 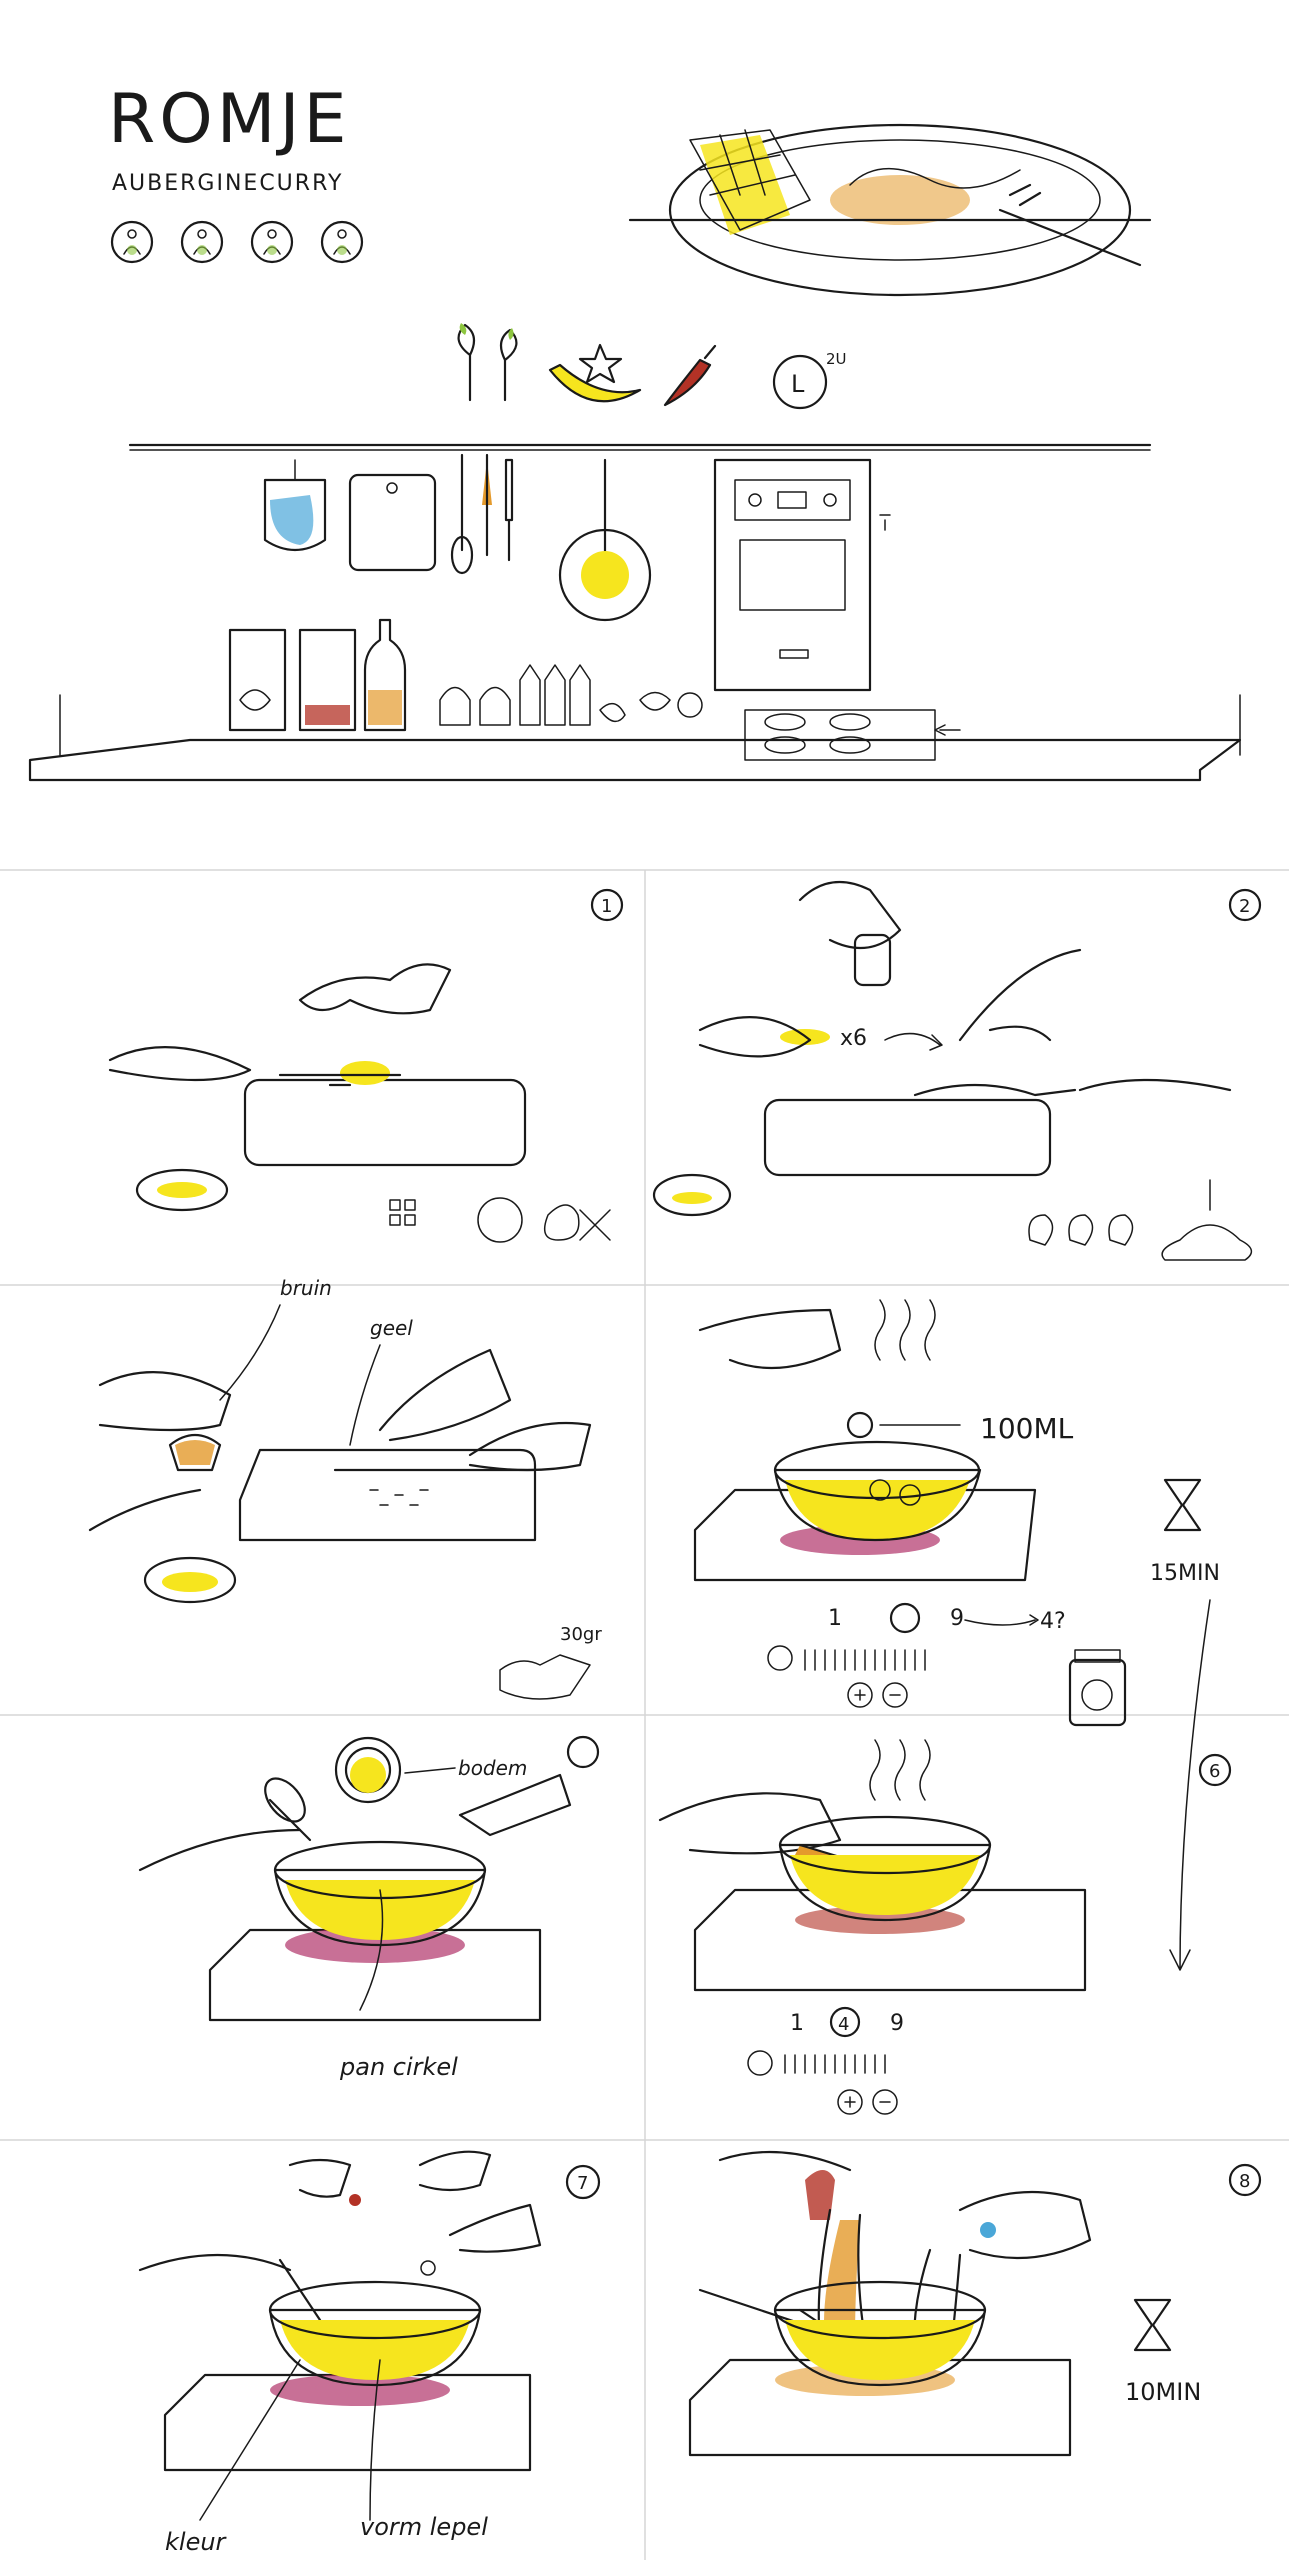 I want to click on timer-10min: 10MIN, so click(x=1163, y=2352).